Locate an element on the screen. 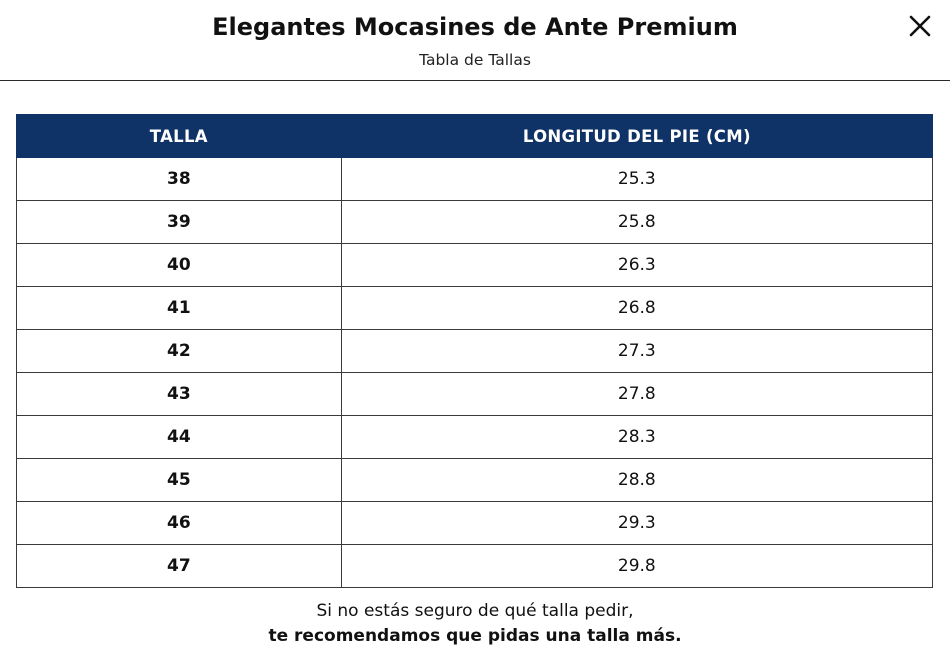 This screenshot has height=657, width=950. table-row: 43 27.8 is located at coordinates (475, 394).